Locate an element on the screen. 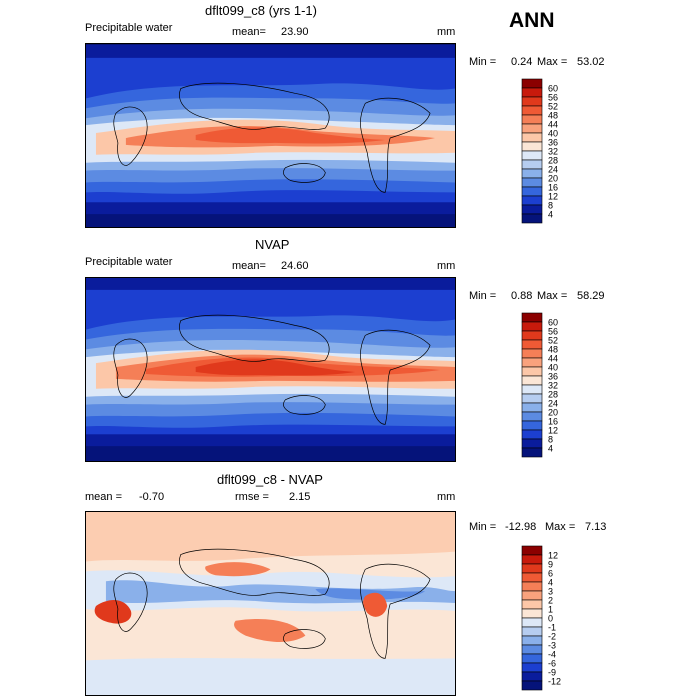  panel-2-map-field is located at coordinates (270, 369).